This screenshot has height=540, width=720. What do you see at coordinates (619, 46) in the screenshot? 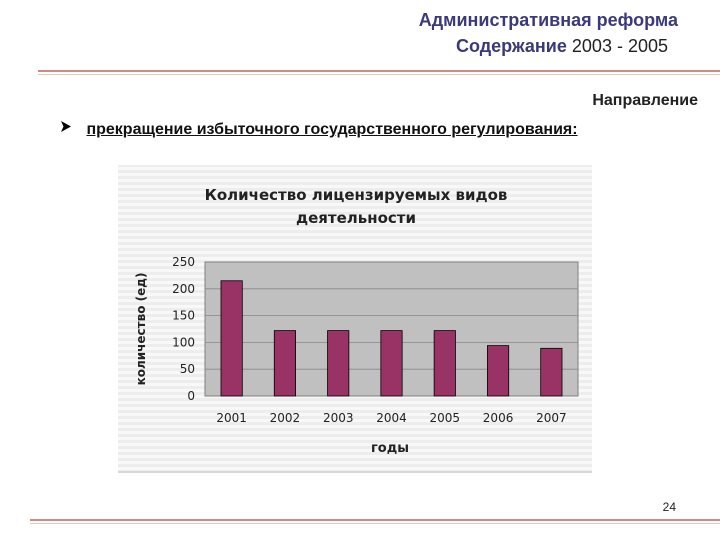
I see `subtitle-years: 2003 - 2005` at bounding box center [619, 46].